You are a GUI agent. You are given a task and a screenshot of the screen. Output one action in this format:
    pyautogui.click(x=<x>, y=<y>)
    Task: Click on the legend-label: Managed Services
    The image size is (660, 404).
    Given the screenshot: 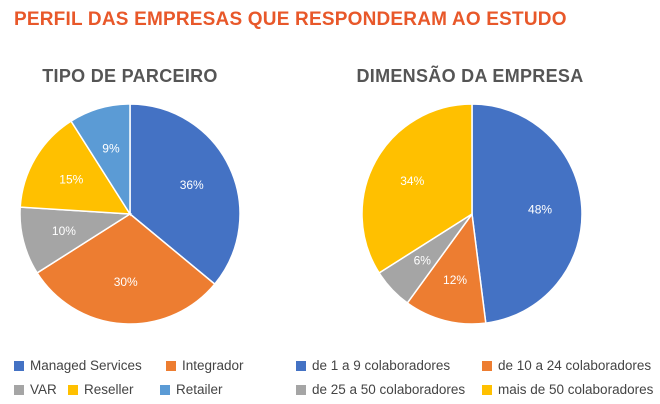 What is the action you would take?
    pyautogui.click(x=86, y=365)
    